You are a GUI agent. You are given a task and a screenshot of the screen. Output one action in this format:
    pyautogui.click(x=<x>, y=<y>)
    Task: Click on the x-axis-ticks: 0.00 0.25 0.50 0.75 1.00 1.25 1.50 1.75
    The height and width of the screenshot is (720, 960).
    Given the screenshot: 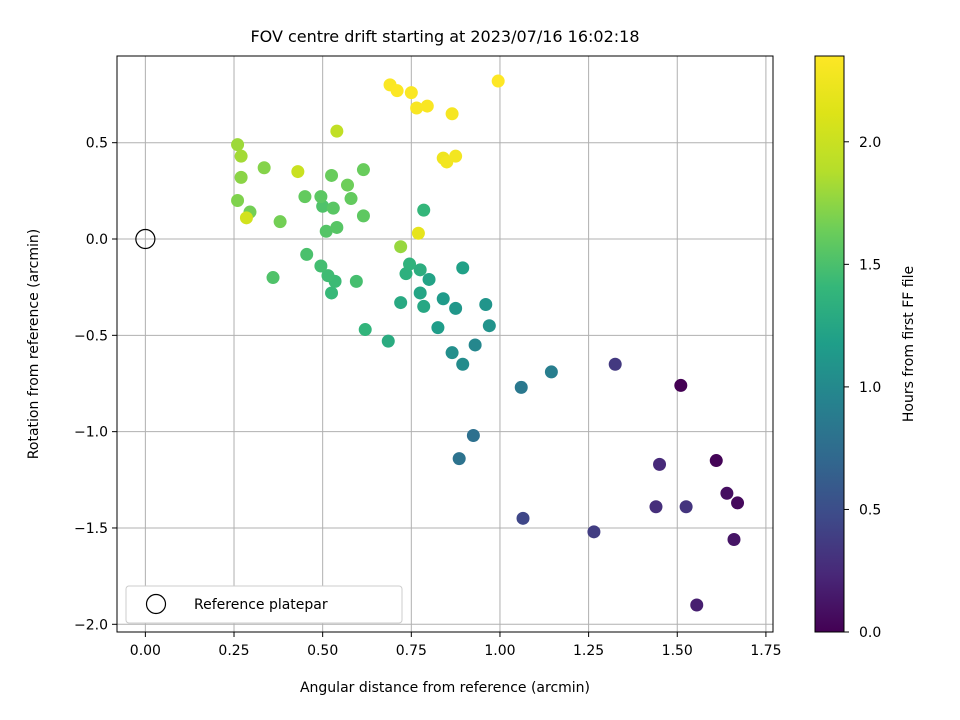 What is the action you would take?
    pyautogui.click(x=455, y=645)
    